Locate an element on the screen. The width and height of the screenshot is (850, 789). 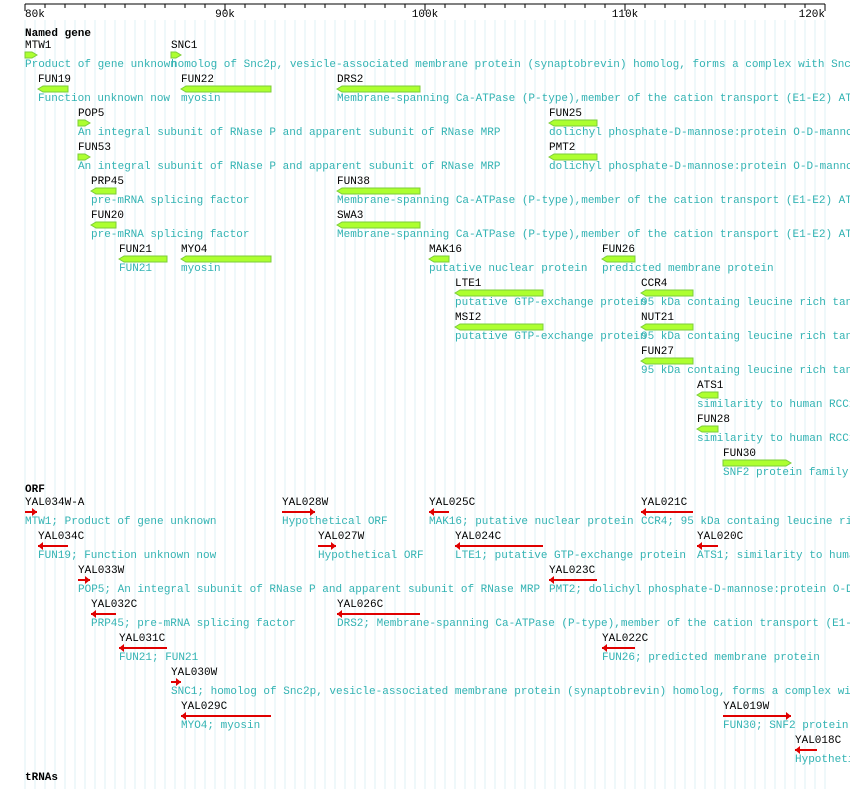
feature-desc: FUN21 is located at coordinates (135, 269).